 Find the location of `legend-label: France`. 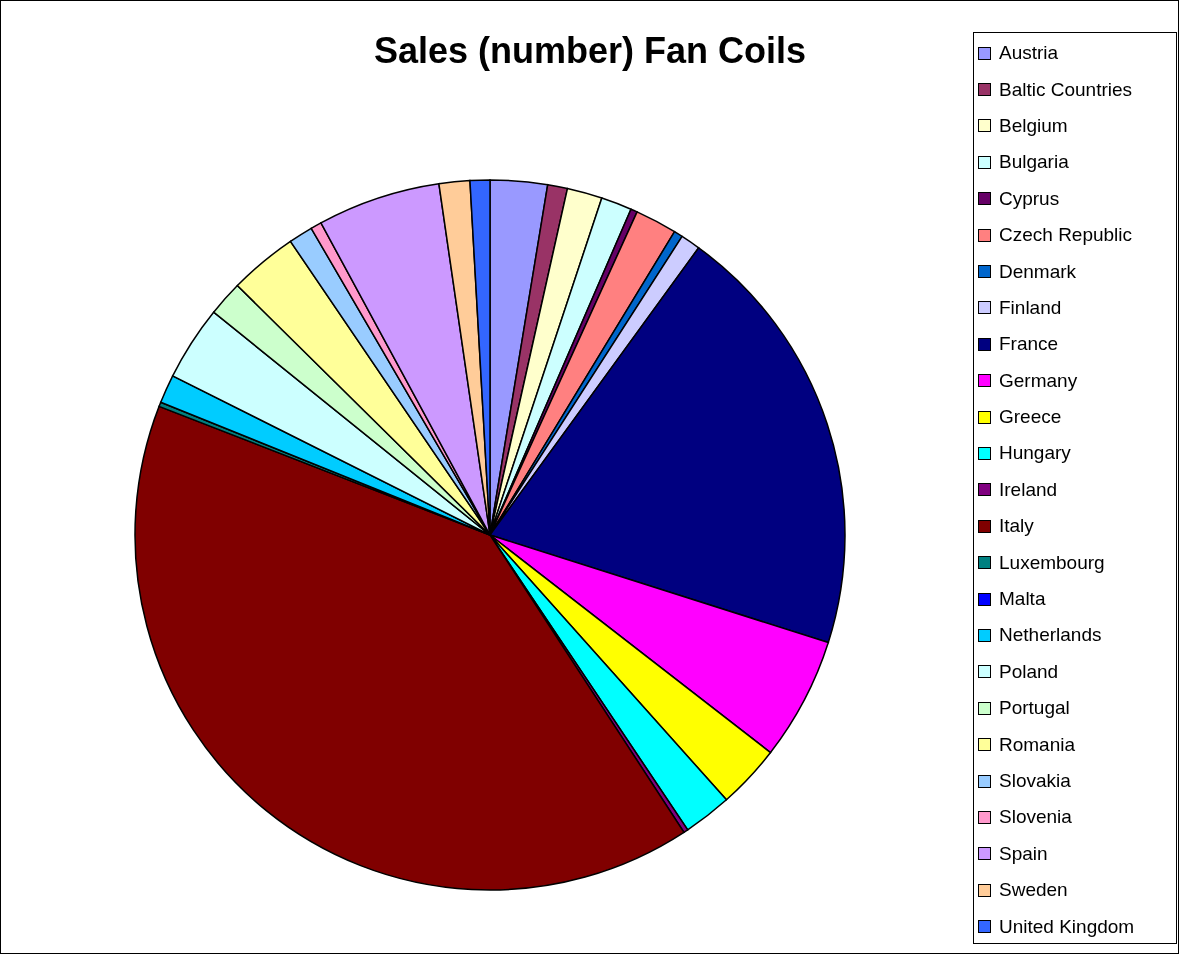

legend-label: France is located at coordinates (1029, 344).